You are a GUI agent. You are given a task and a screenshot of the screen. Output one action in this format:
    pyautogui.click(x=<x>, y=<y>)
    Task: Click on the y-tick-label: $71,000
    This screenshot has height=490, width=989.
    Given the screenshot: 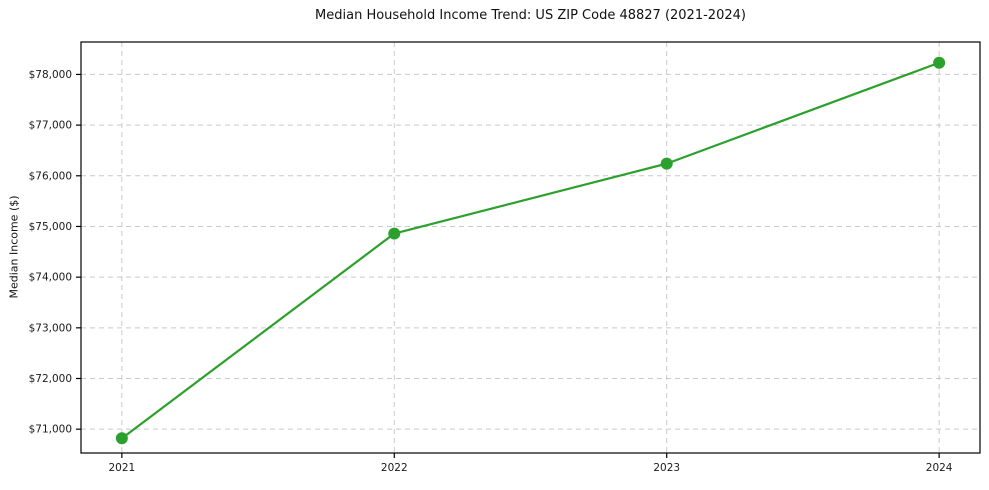 What is the action you would take?
    pyautogui.click(x=50, y=430)
    